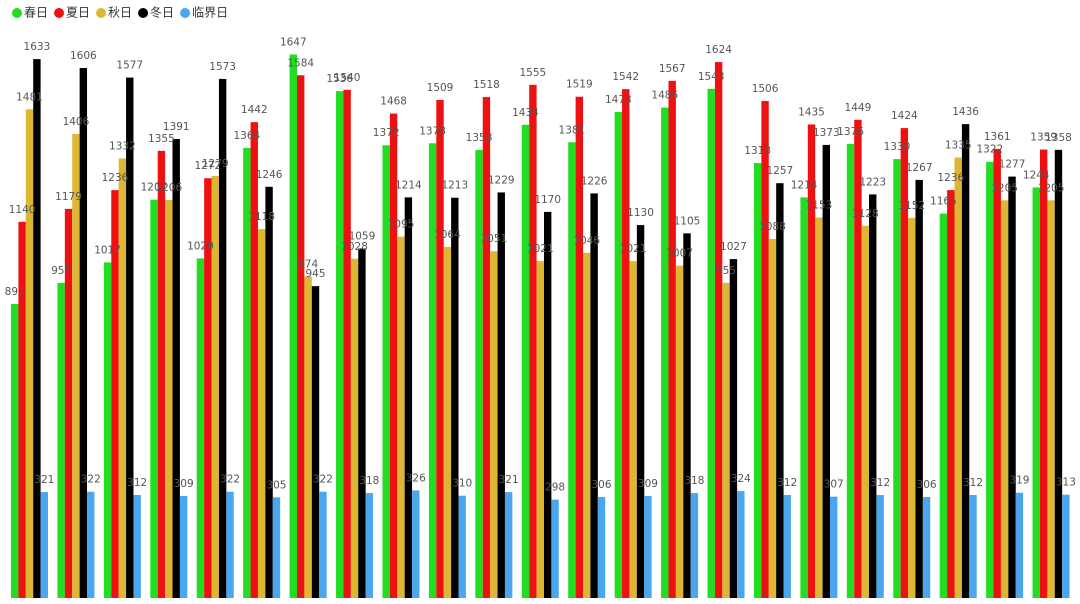 The height and width of the screenshot is (604, 1080). What do you see at coordinates (679, 254) in the screenshot?
I see `data-label: 1007` at bounding box center [679, 254].